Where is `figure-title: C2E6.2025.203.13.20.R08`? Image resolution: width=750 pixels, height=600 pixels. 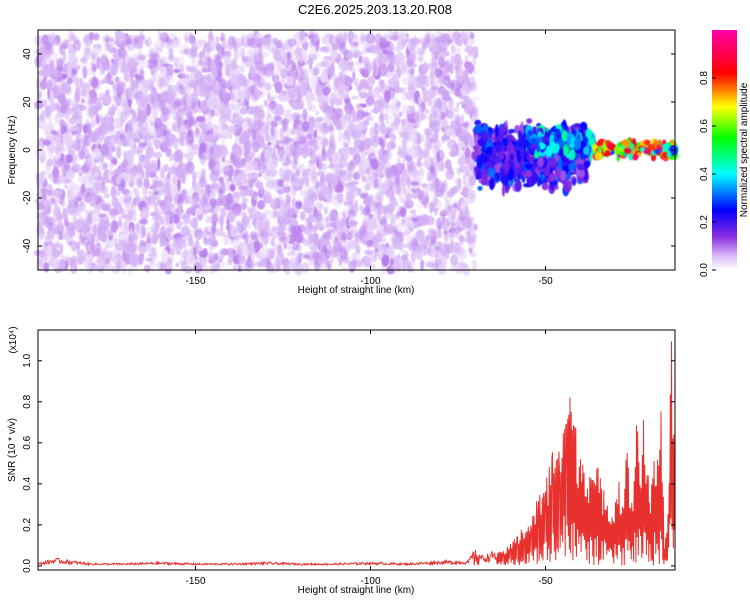
figure-title: C2E6.2025.203.13.20.R08 is located at coordinates (375, 9).